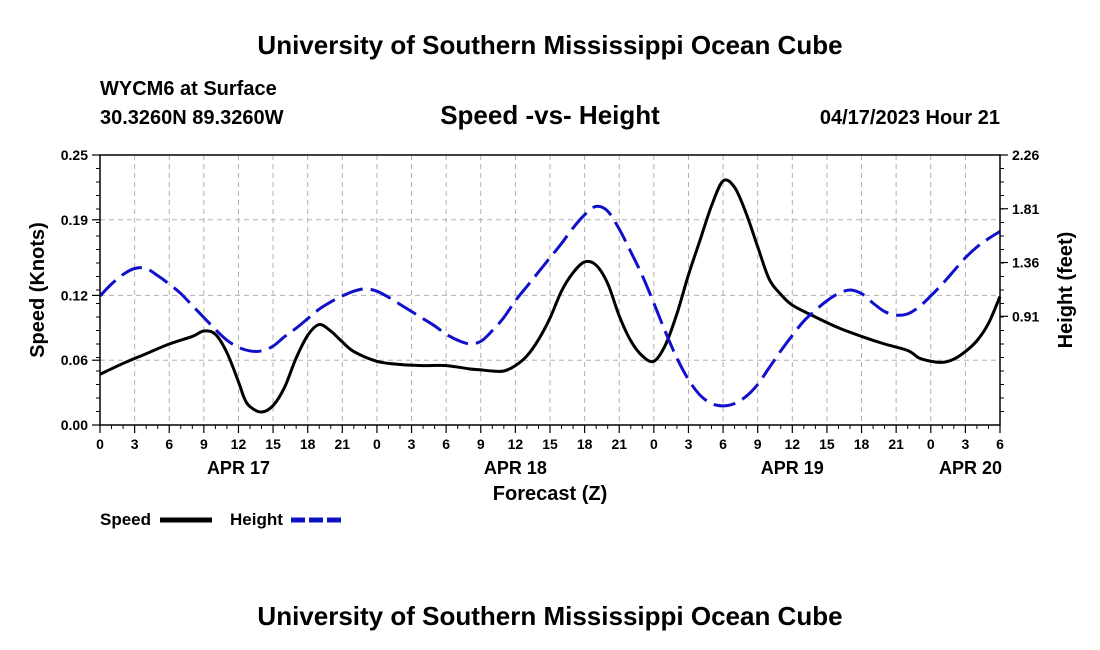 The image size is (1100, 650). Describe the element at coordinates (74, 155) in the screenshot. I see `y-tick-label: 0.25` at that location.